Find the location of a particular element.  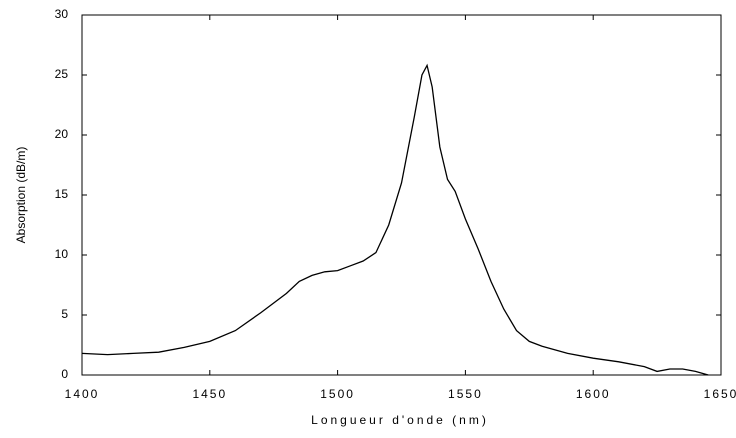

y-tick-label: 30 is located at coordinates (62, 14).